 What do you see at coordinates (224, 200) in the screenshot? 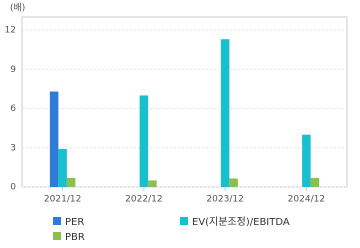
I see `x-tick-label: 2023/12` at bounding box center [224, 200].